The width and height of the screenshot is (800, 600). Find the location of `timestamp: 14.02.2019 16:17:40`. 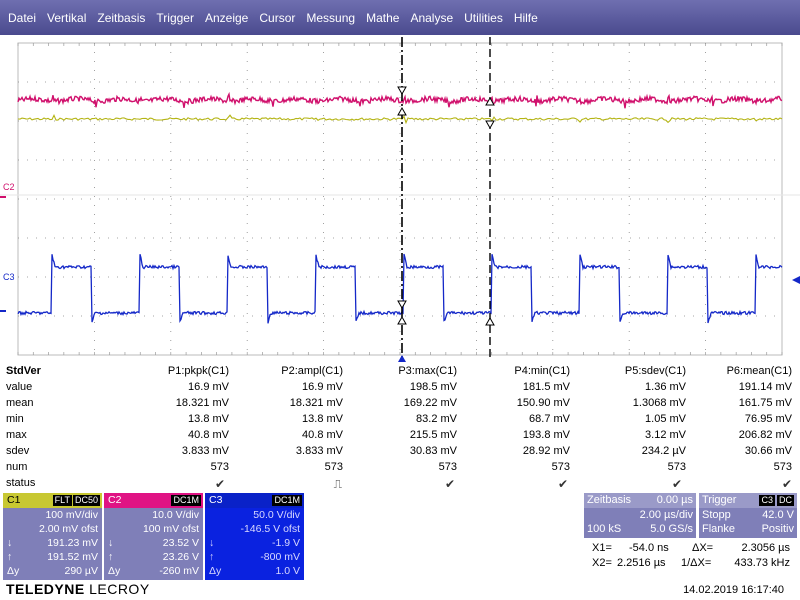

timestamp: 14.02.2019 16:17:40 is located at coordinates (733, 590).